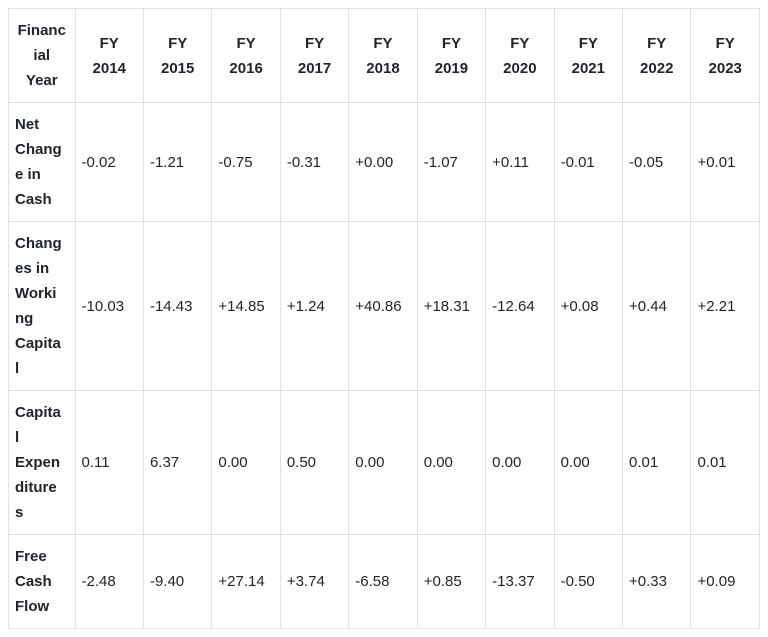 This screenshot has height=637, width=768. What do you see at coordinates (520, 162) in the screenshot?
I see `value-cell: +0.11` at bounding box center [520, 162].